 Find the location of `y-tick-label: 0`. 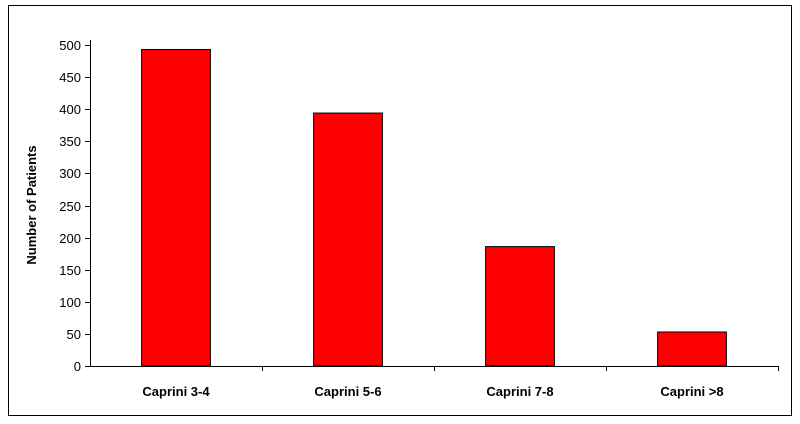

y-tick-label: 0 is located at coordinates (77, 366).